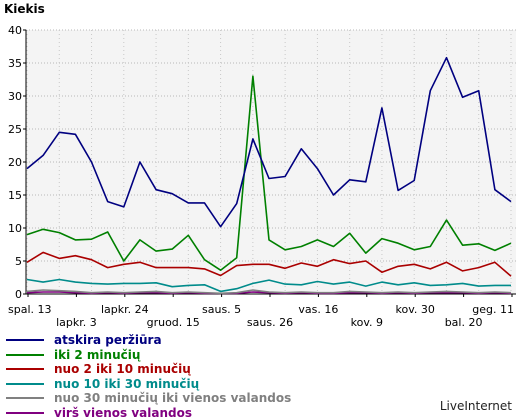 The height and width of the screenshot is (420, 520). What do you see at coordinates (18, 261) in the screenshot?
I see `y-tick-label: 5` at bounding box center [18, 261].